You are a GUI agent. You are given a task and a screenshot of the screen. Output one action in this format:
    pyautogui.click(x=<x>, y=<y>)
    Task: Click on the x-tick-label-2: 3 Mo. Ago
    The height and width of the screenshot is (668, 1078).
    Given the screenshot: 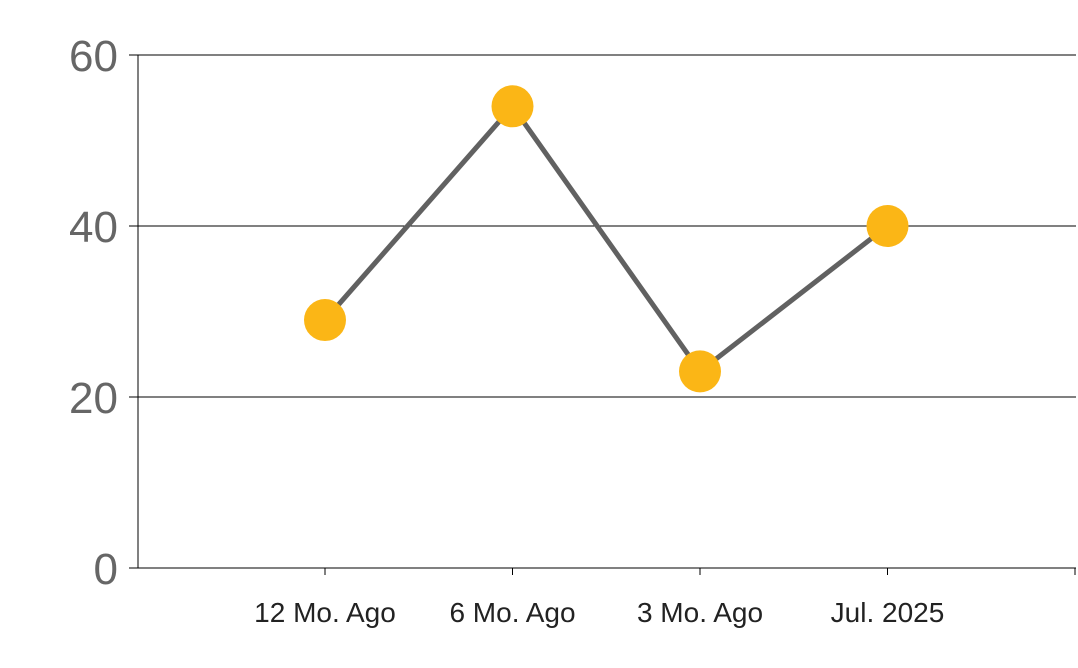 What is the action you would take?
    pyautogui.click(x=700, y=612)
    